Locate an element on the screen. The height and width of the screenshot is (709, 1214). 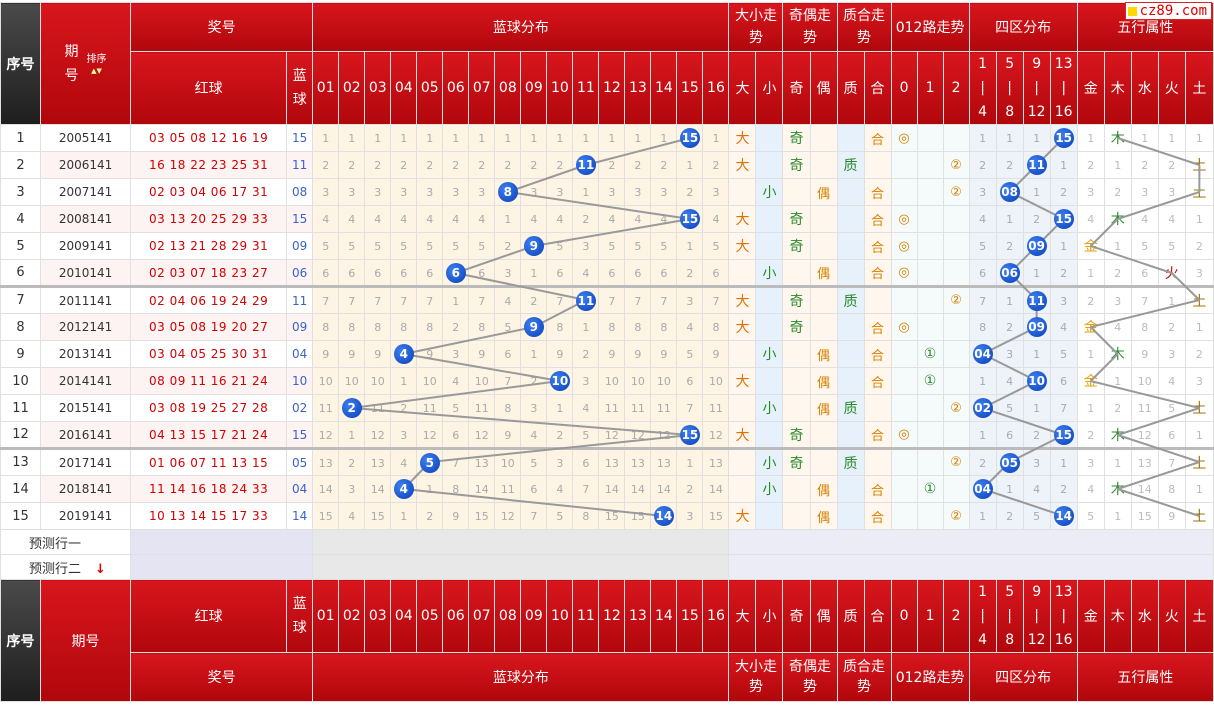
qu-cell: 3 is located at coordinates (1063, 299).